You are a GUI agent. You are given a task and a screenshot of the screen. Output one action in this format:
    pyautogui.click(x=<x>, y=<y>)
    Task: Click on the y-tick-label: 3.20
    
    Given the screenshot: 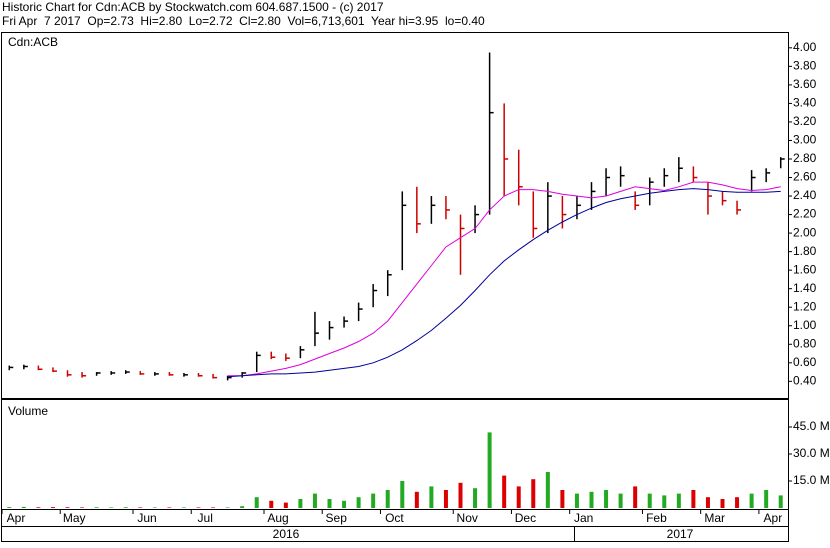 What is the action you would take?
    pyautogui.click(x=805, y=121)
    